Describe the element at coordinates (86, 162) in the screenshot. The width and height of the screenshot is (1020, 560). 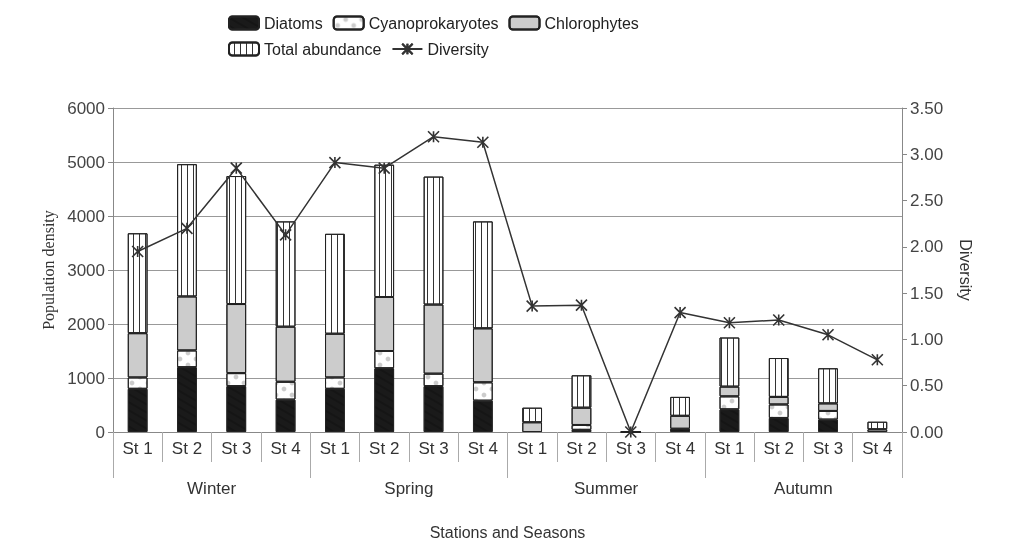
I see `y-tick-label: 5000` at that location.